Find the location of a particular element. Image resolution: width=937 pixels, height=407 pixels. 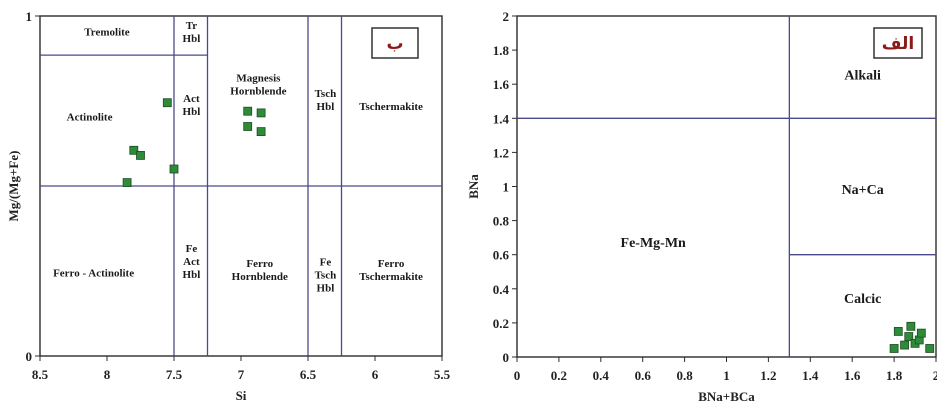

x-tick-label: 6.5 is located at coordinates (308, 374).